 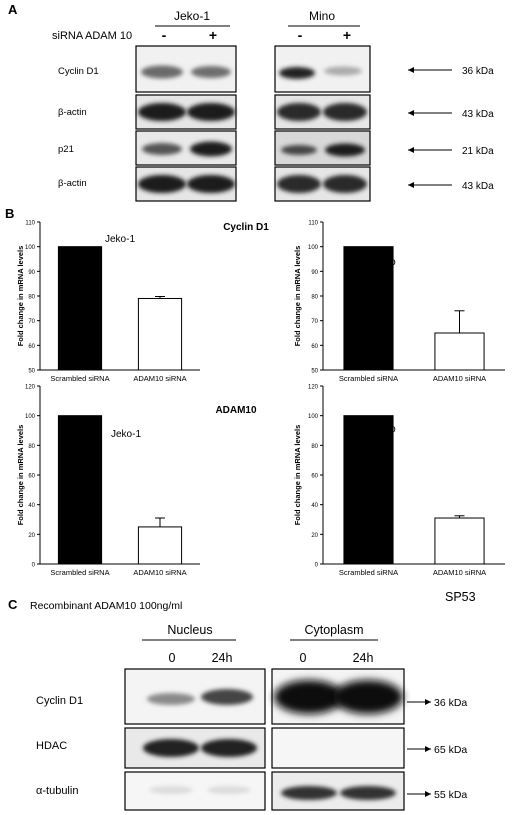 What do you see at coordinates (72, 183) in the screenshot?
I see `blot-a-label-actin-2: β-actin` at bounding box center [72, 183].